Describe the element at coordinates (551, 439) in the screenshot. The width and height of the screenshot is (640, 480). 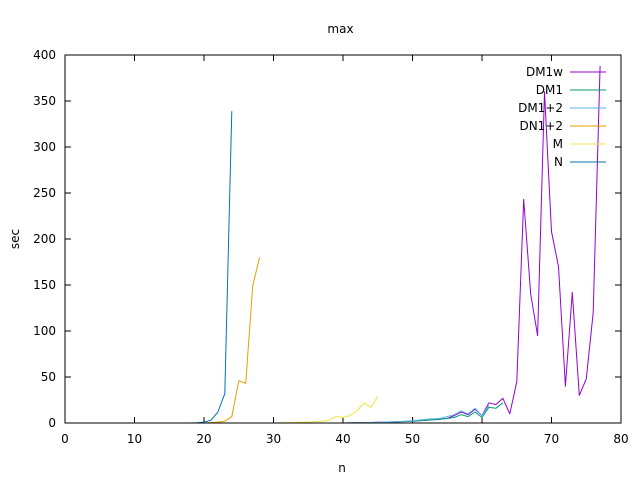
I see `x-tick-label: 70` at that location.